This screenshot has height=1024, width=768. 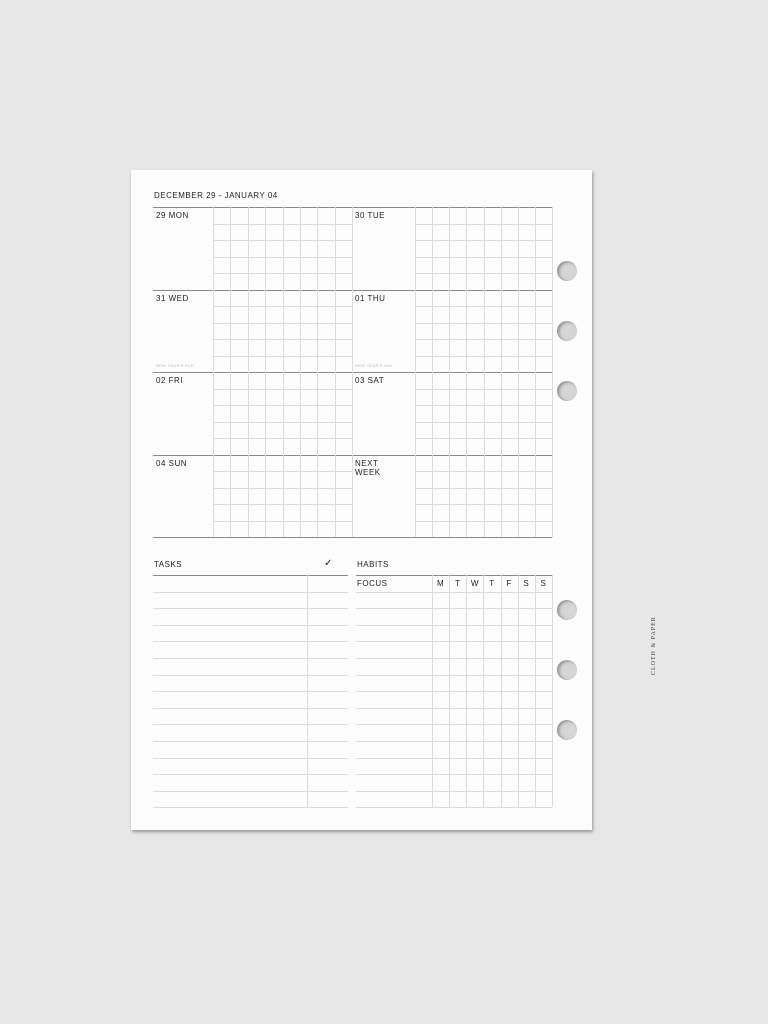 What do you see at coordinates (492, 583) in the screenshot?
I see `habit-day-label: T` at bounding box center [492, 583].